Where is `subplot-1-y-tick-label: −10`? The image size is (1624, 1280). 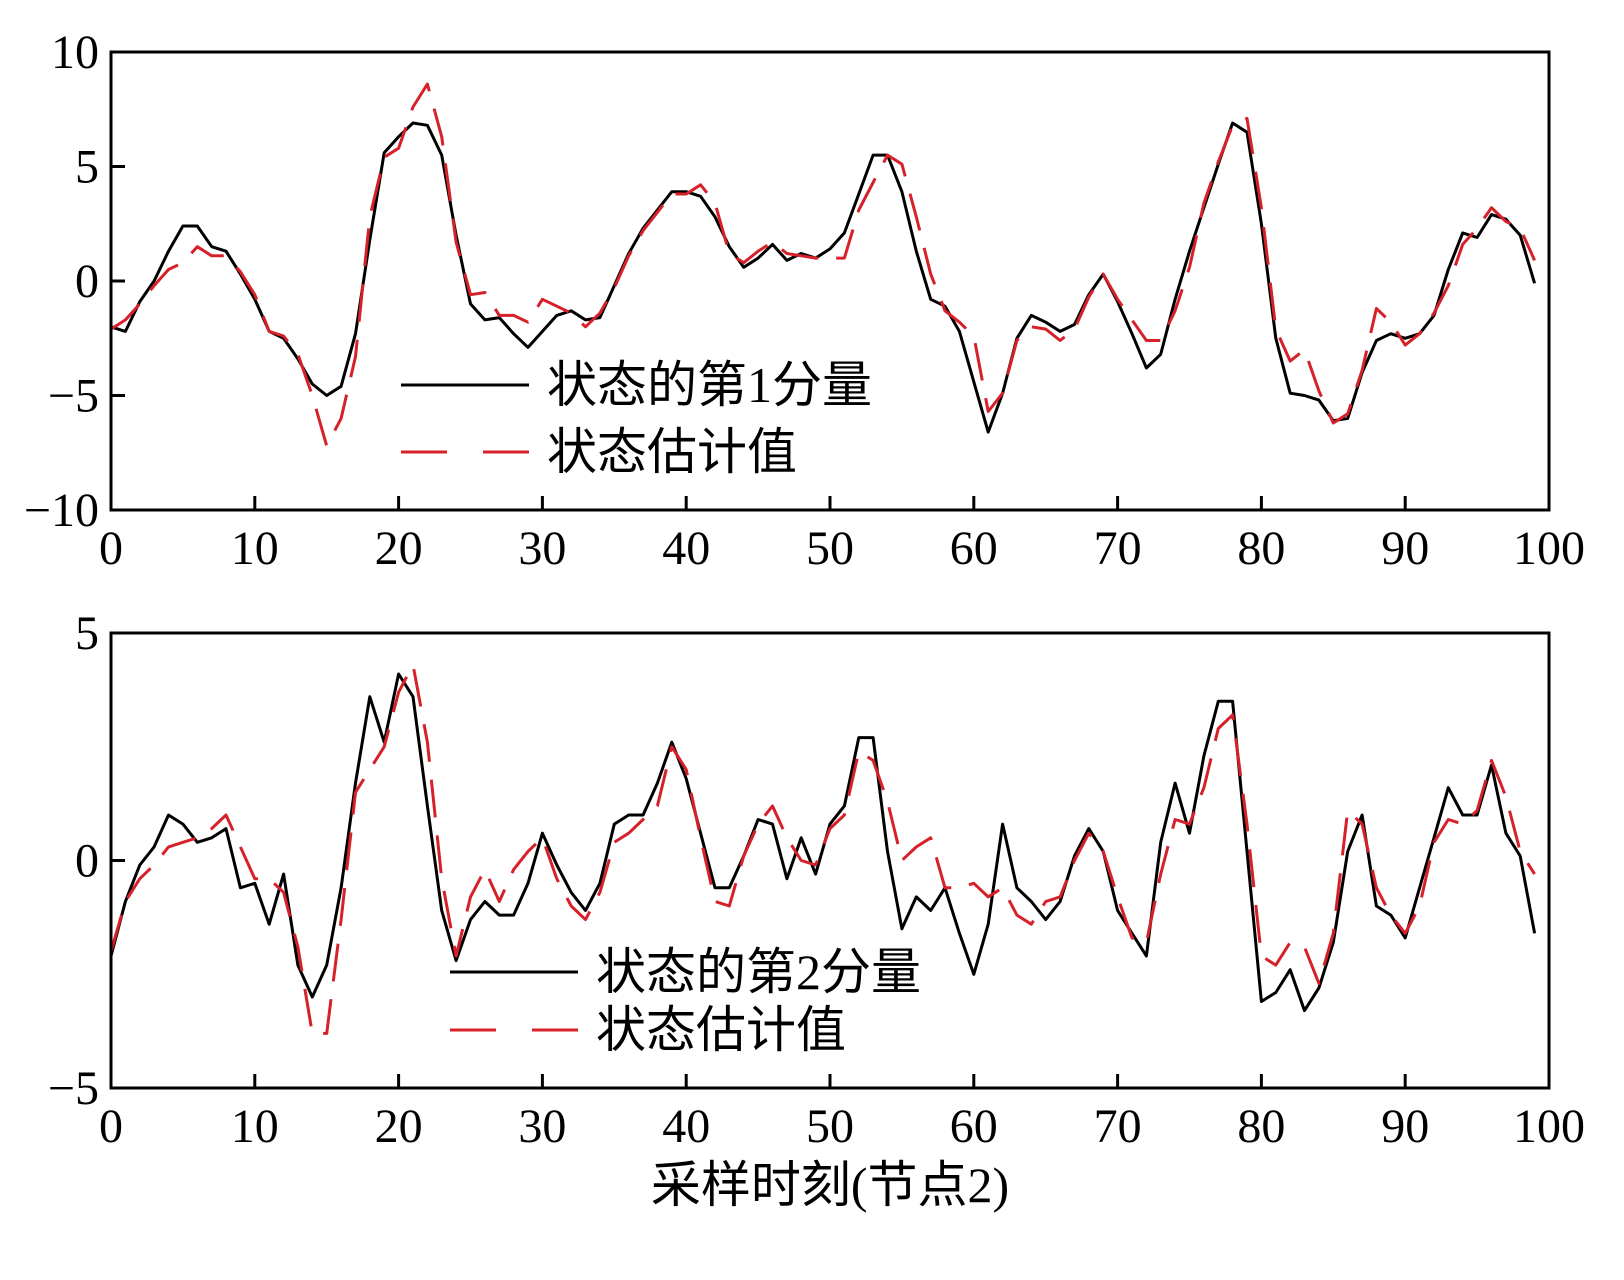 subplot-1-y-tick-label: −10 is located at coordinates (61, 510).